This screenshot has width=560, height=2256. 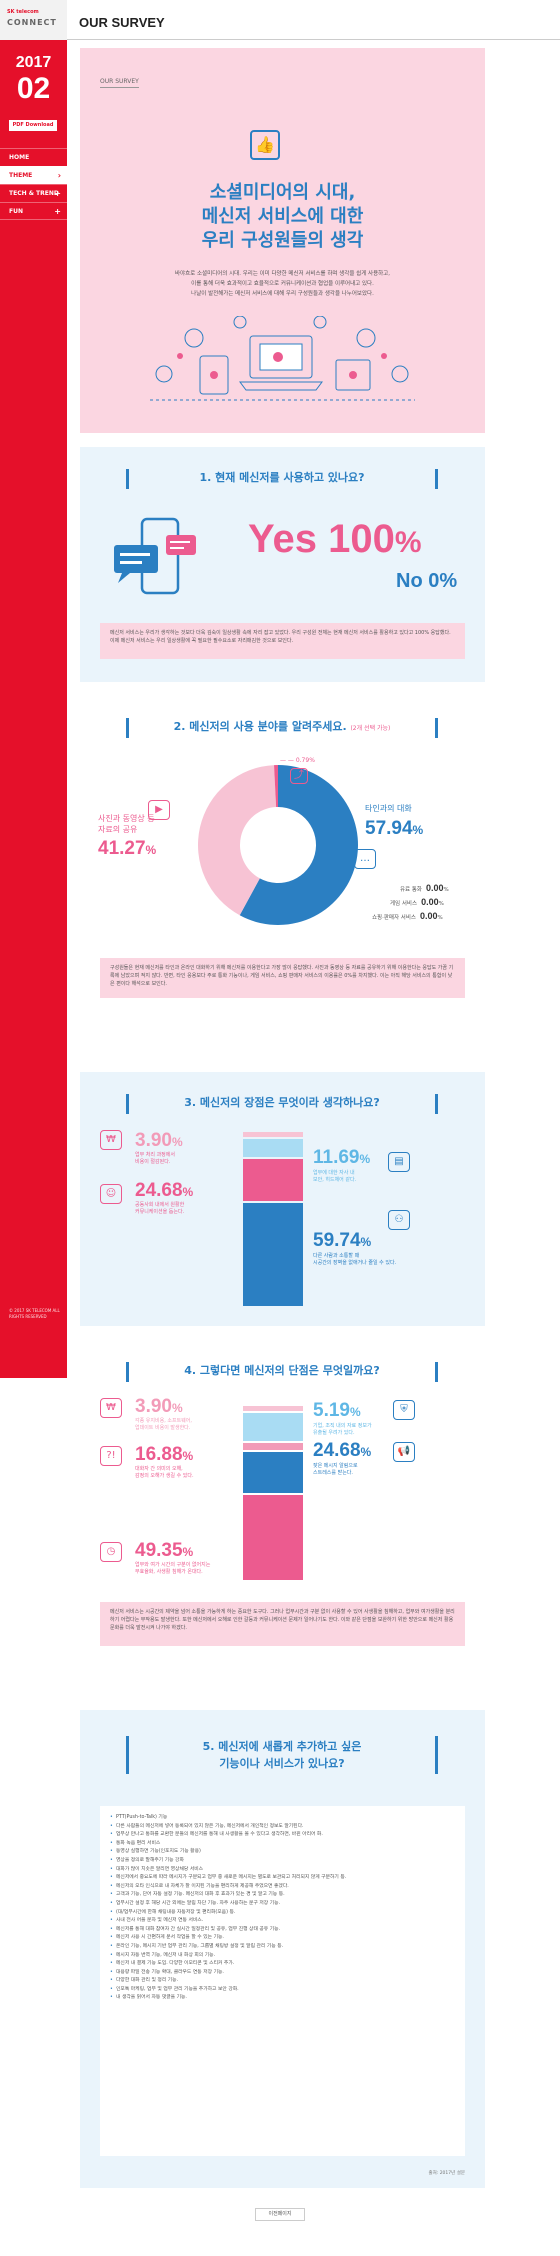 I want to click on q3-stat-value: 11.69%, so click(x=342, y=1157).